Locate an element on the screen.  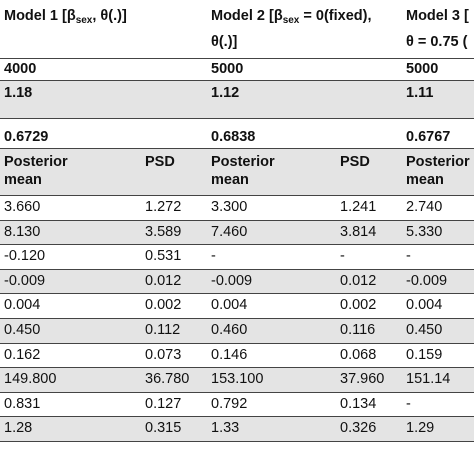
table-cell: 3.660 is located at coordinates (22, 207).